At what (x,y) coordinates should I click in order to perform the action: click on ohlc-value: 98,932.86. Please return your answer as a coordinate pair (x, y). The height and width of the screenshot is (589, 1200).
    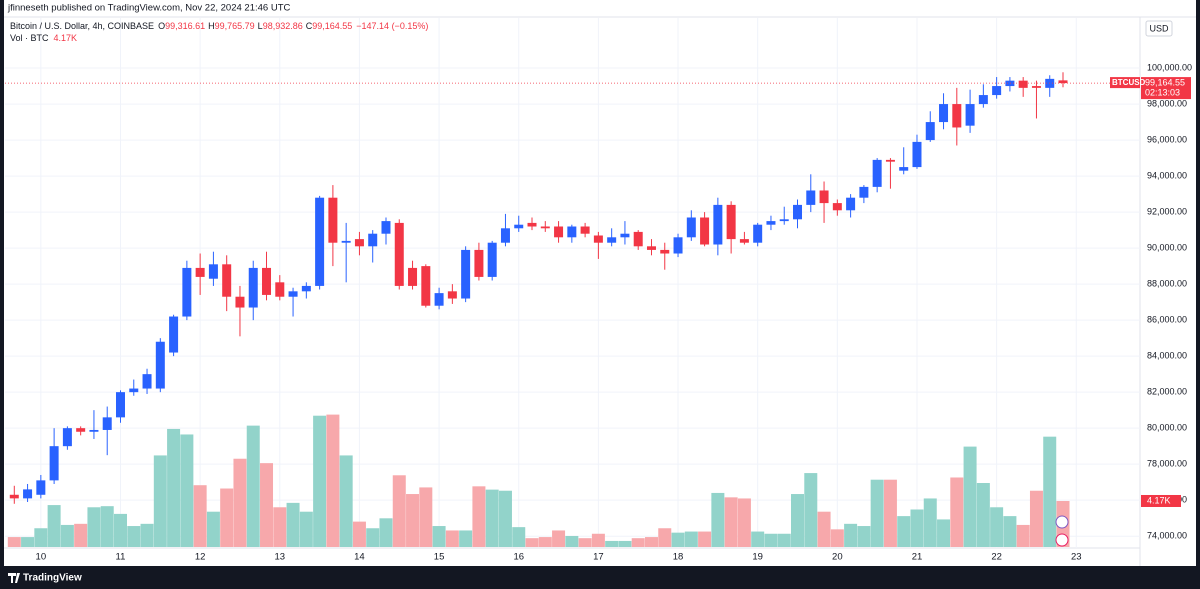
    Looking at the image, I should click on (283, 26).